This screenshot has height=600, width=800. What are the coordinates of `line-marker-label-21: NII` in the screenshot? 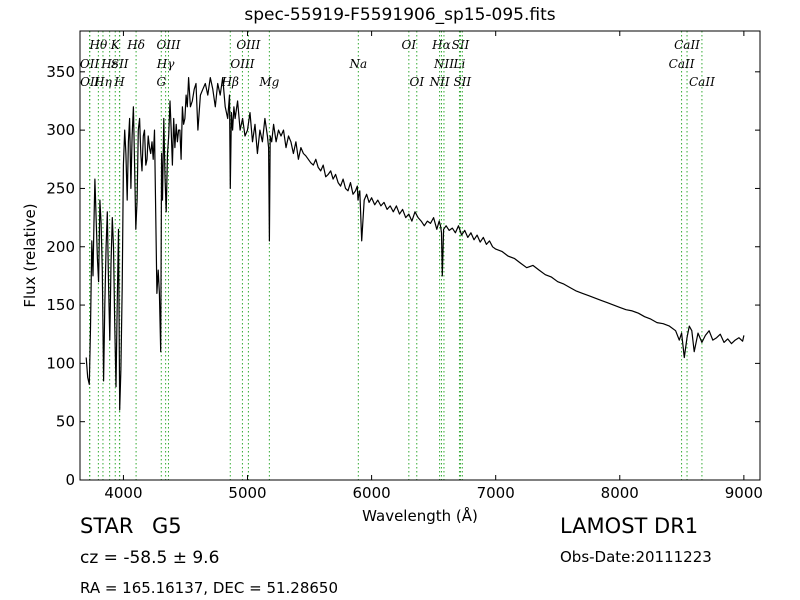 It's located at (439, 82).